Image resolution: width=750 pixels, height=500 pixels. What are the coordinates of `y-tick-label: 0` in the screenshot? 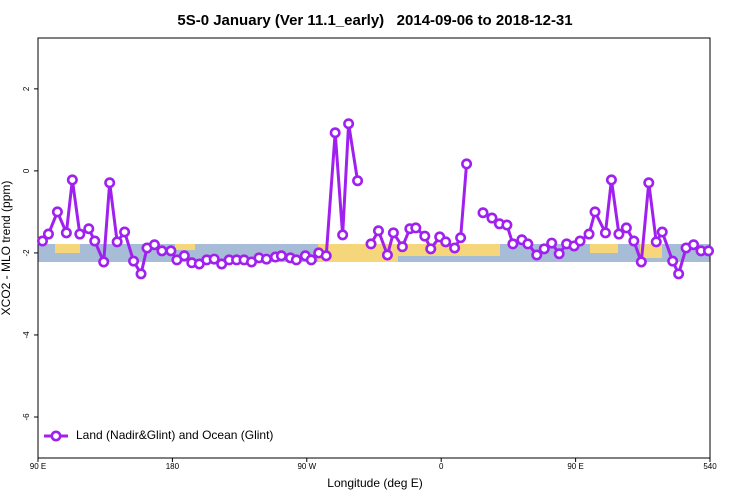 It's located at (26, 170).